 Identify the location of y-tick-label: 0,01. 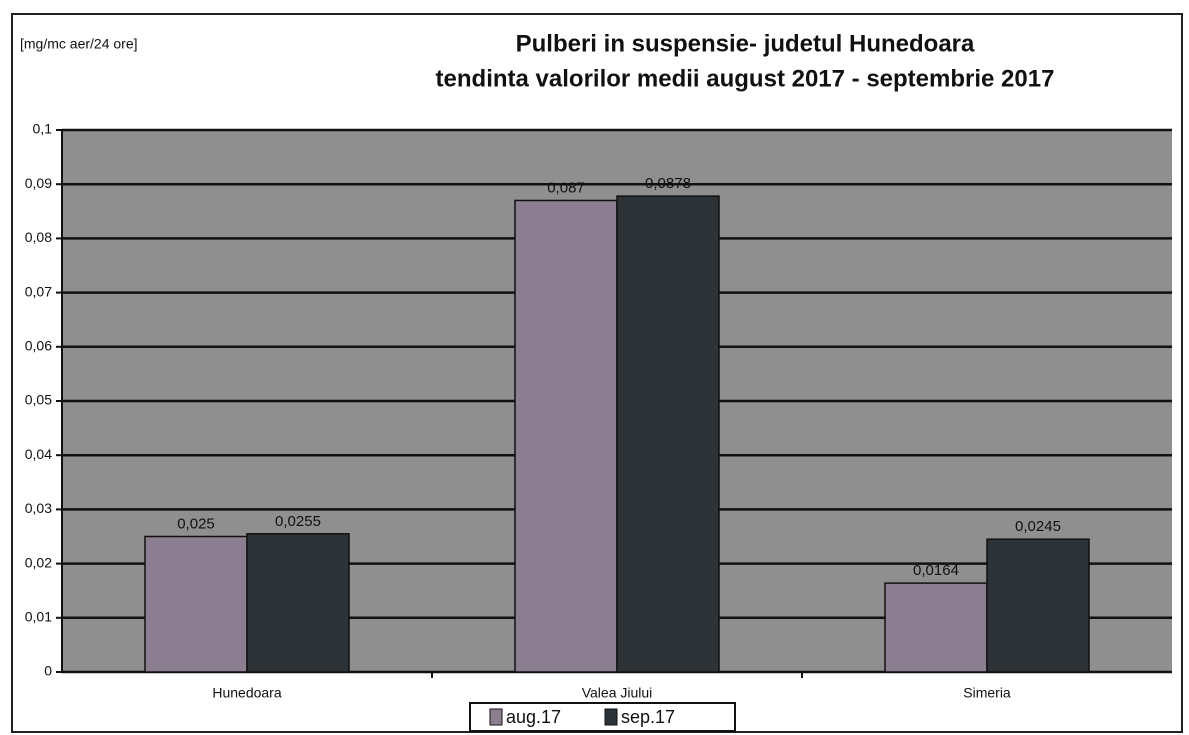
(38, 617).